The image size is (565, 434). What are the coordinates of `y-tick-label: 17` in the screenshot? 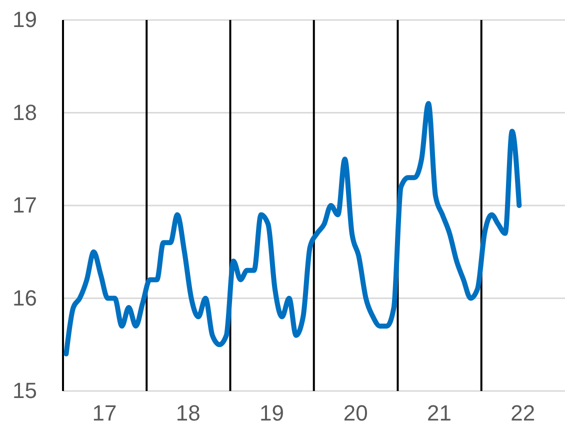 It's located at (24, 205).